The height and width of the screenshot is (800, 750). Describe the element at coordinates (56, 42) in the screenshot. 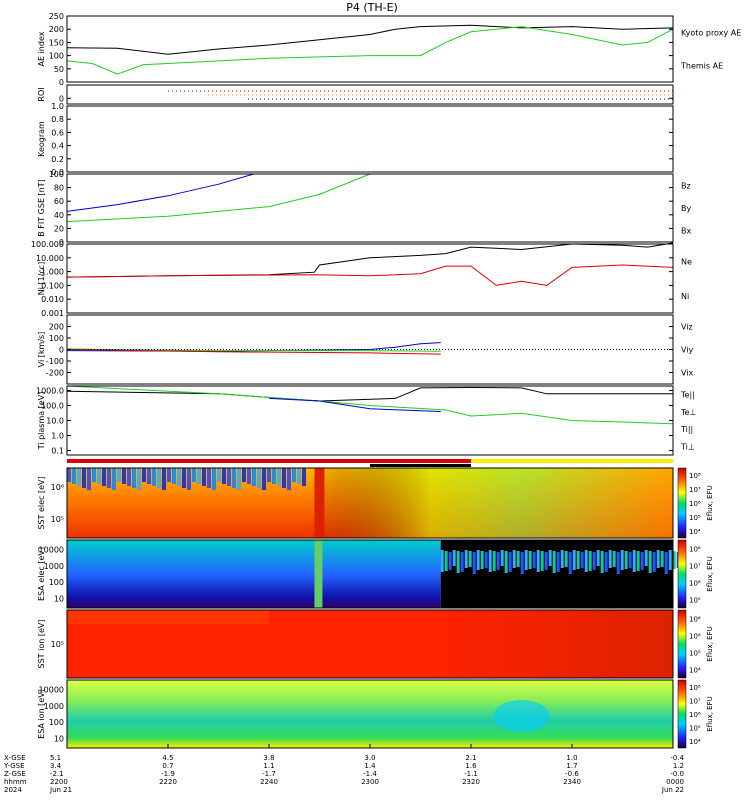

I see `ytick-label: 150` at that location.